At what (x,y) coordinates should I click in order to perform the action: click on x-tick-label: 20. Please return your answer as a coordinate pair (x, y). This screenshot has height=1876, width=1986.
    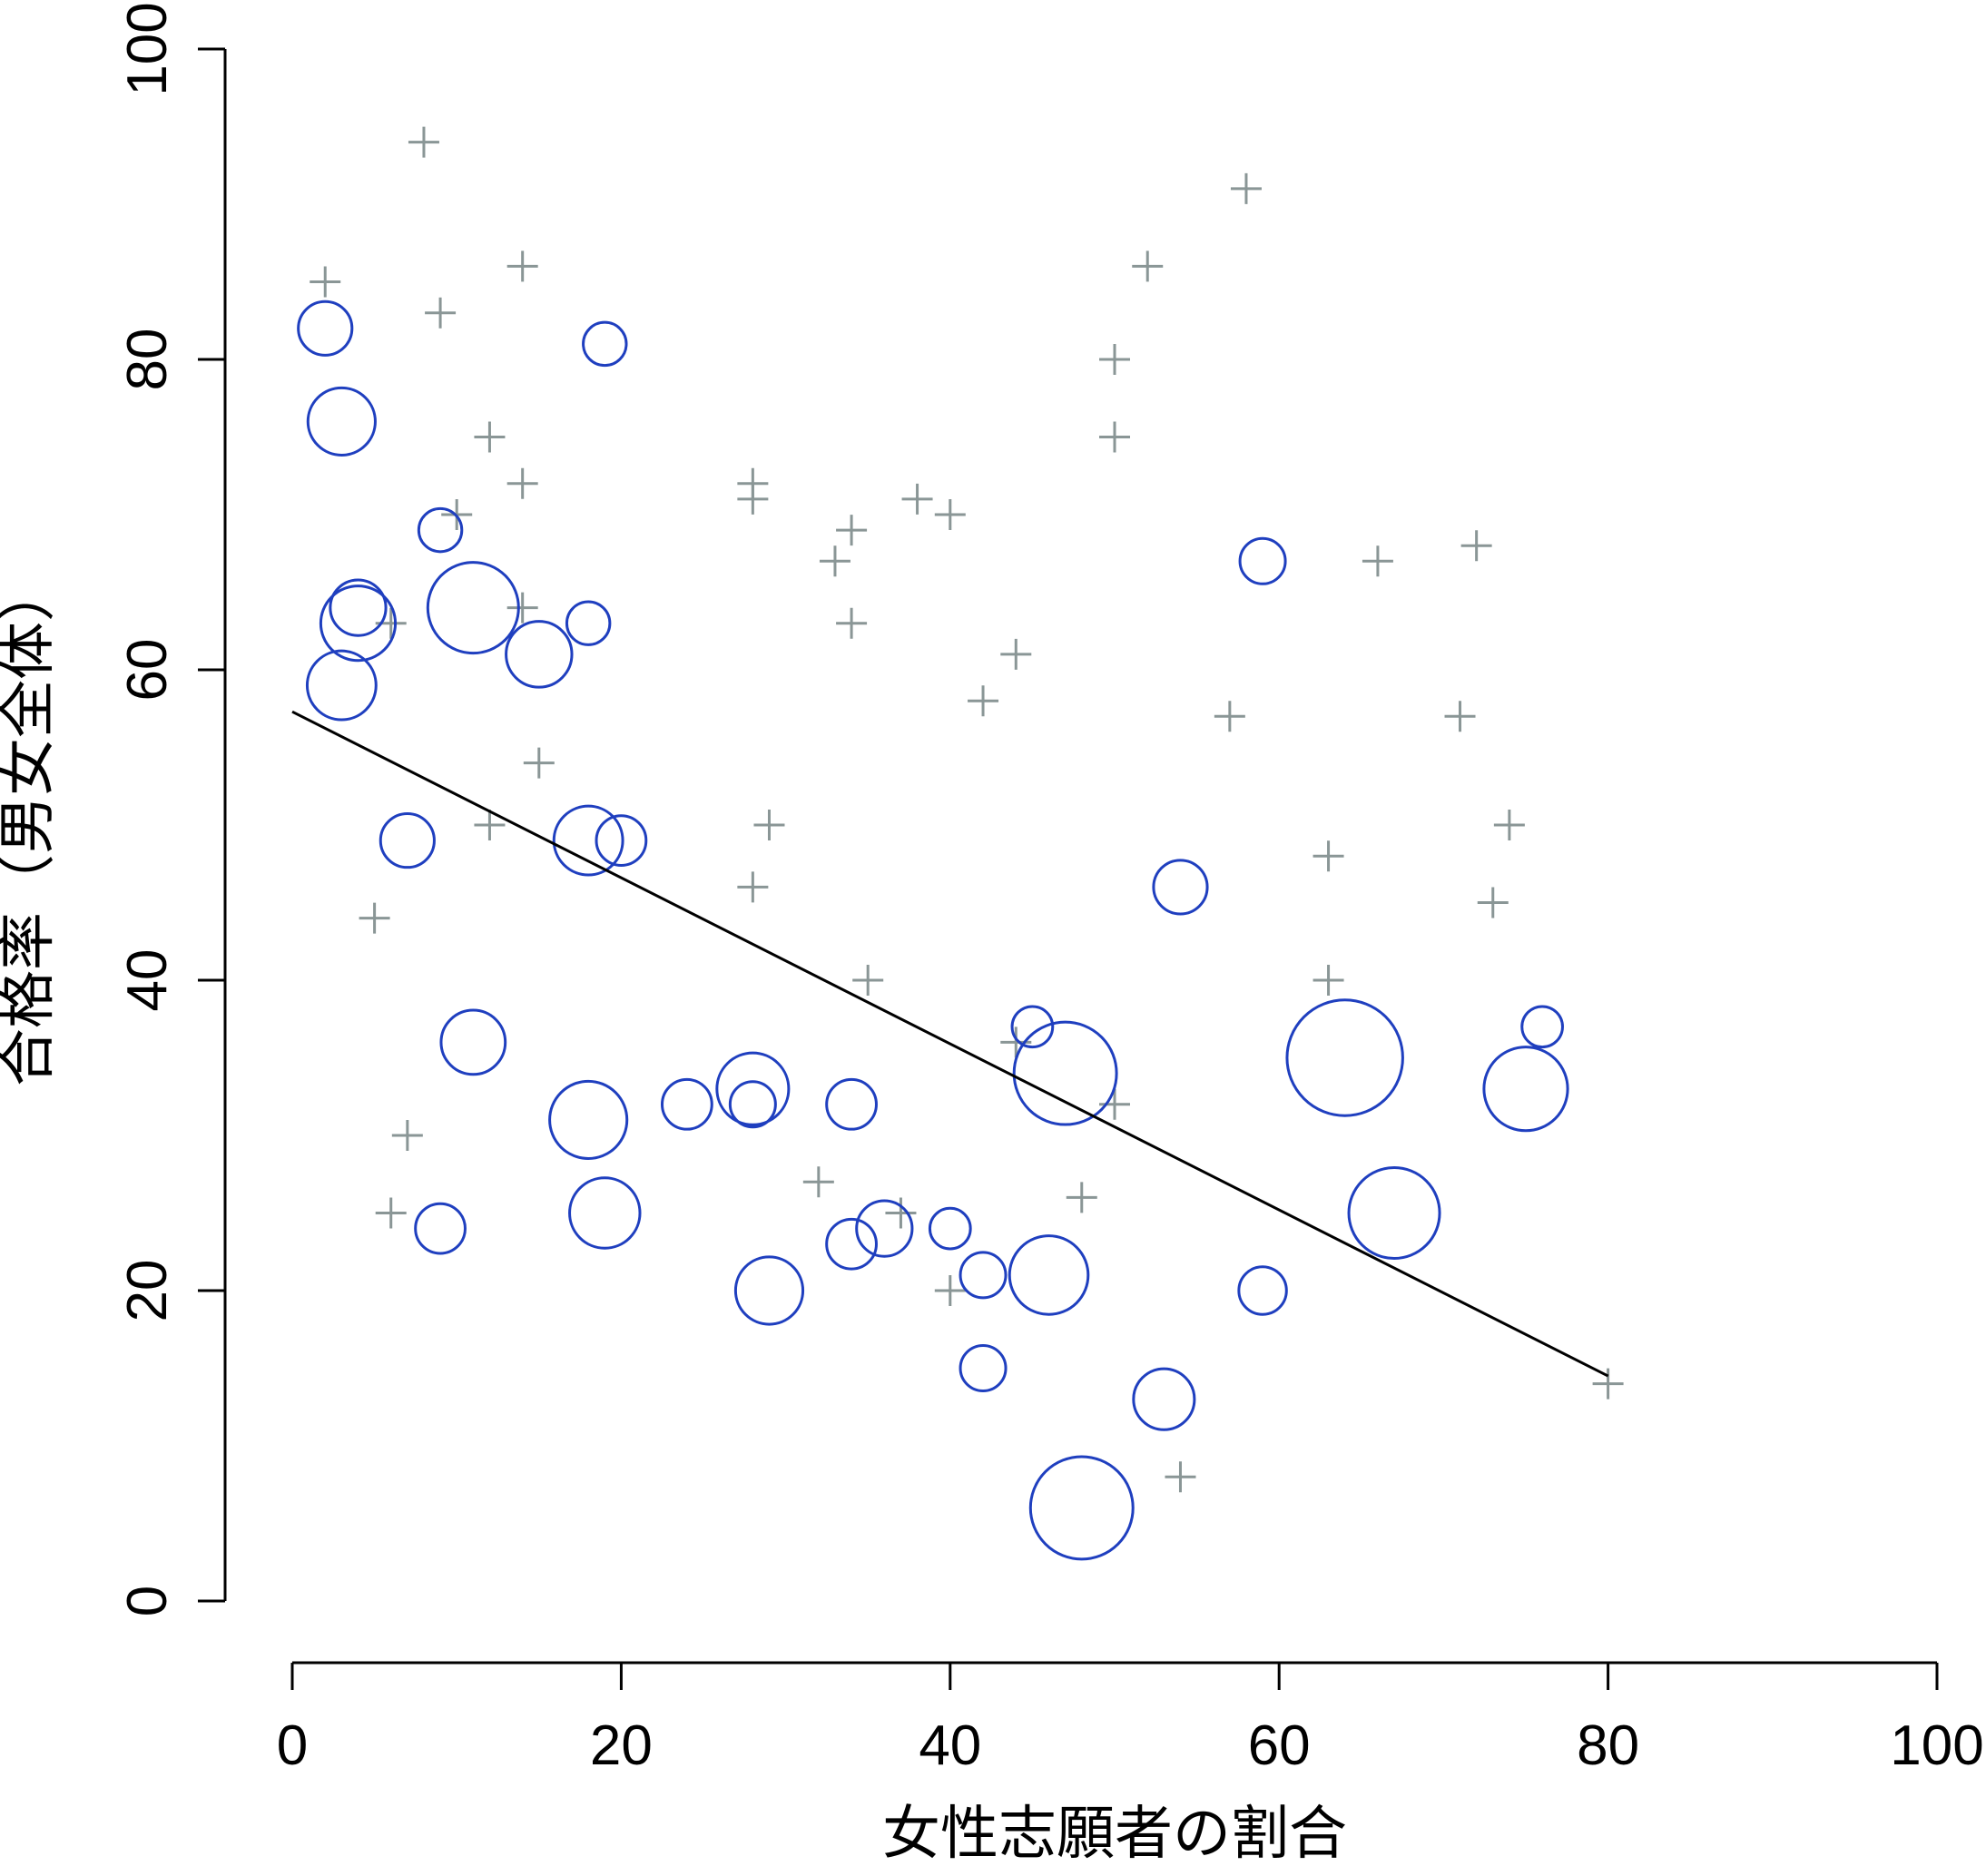
    Looking at the image, I should click on (621, 1746).